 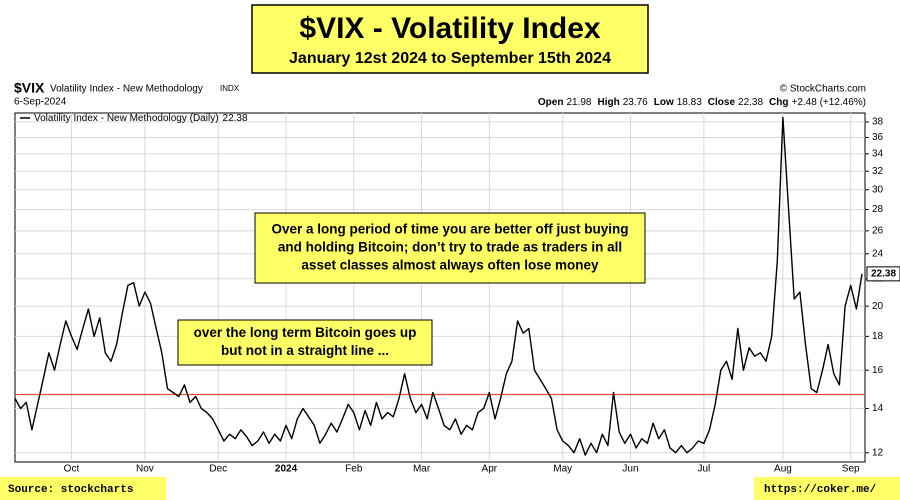 I want to click on quote-label: Low, so click(x=664, y=102).